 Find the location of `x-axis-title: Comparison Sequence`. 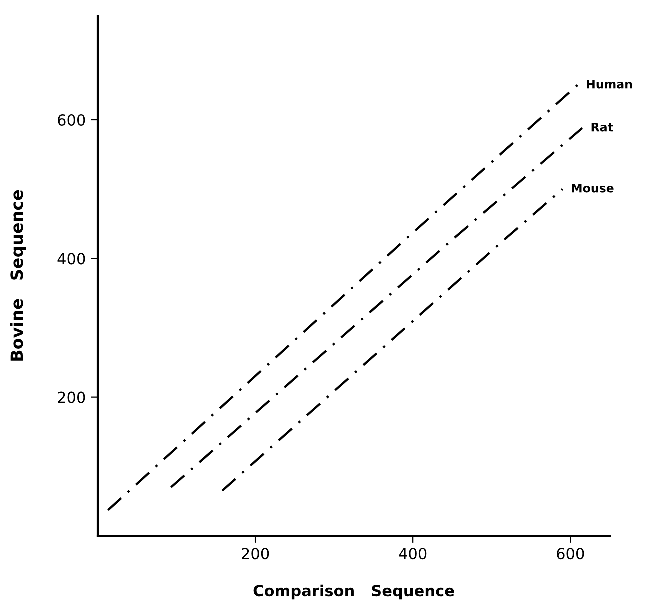

x-axis-title: Comparison Sequence is located at coordinates (354, 592).